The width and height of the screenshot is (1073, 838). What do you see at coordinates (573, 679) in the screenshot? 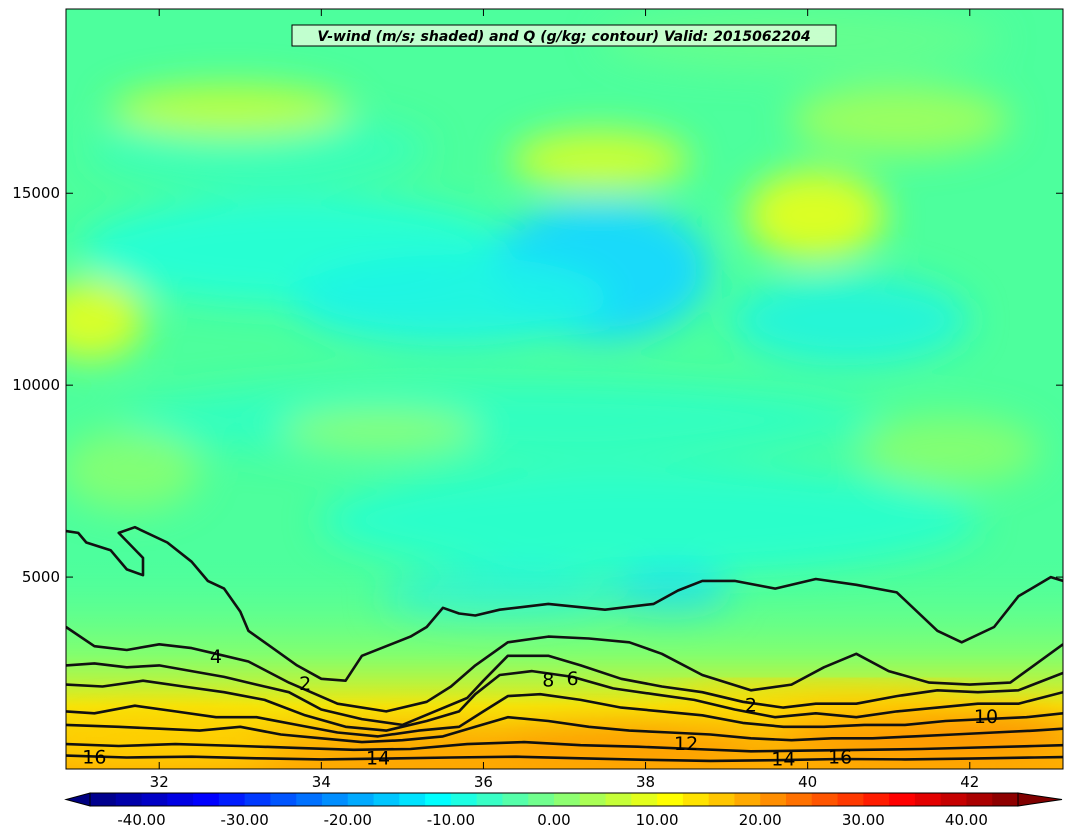
I see `contour-label: 6` at bounding box center [573, 679].